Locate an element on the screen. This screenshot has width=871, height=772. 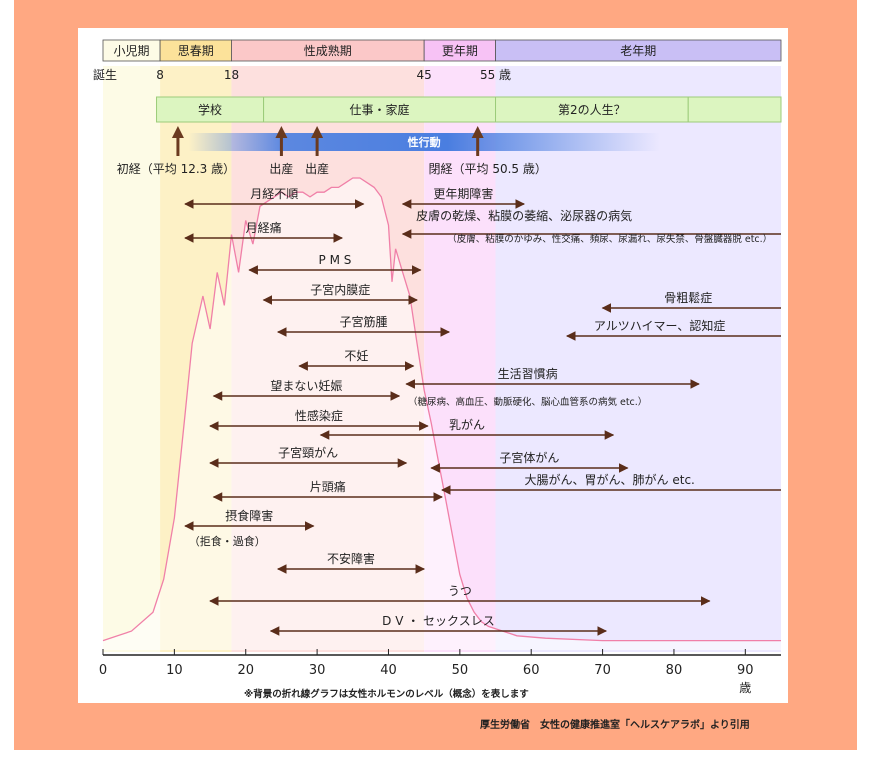
condition-label: 子宮頸がん is located at coordinates (308, 452).